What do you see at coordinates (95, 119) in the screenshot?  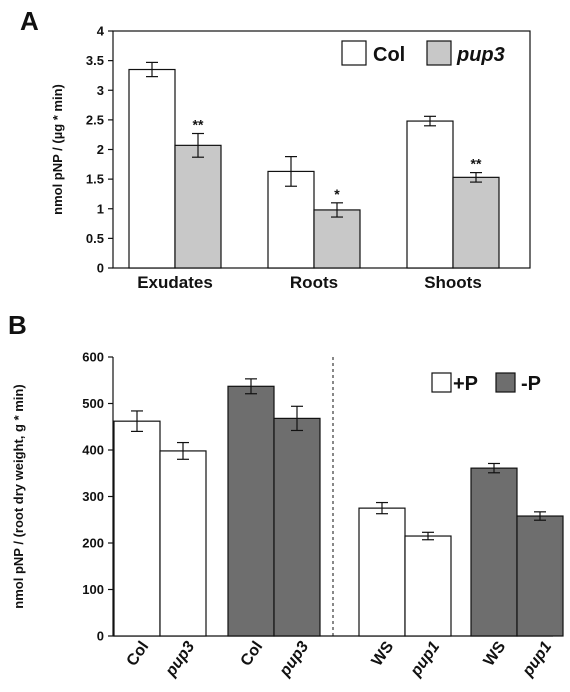 I see `y-tick-label: 2.5` at bounding box center [95, 119].